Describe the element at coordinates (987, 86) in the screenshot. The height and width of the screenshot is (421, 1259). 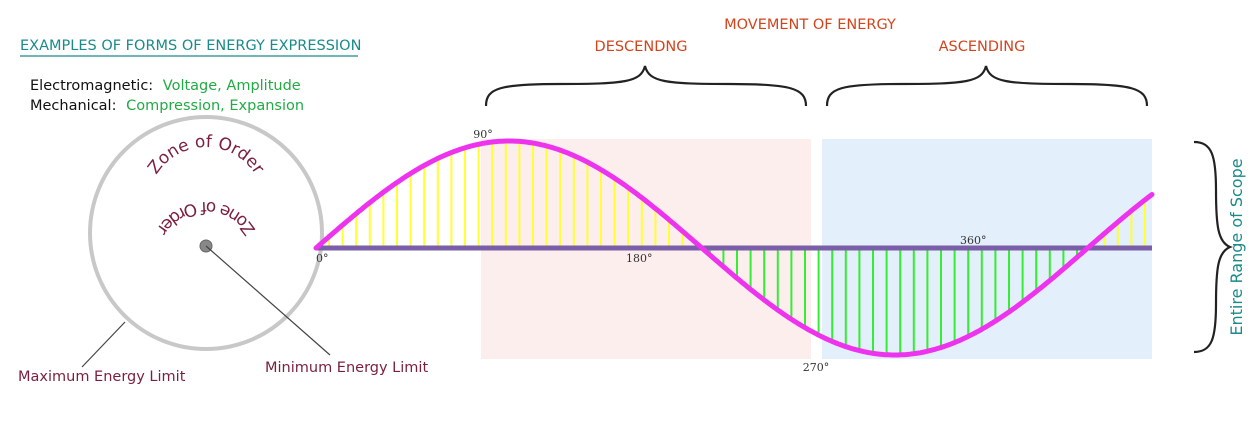
I see `ascending-brace` at that location.